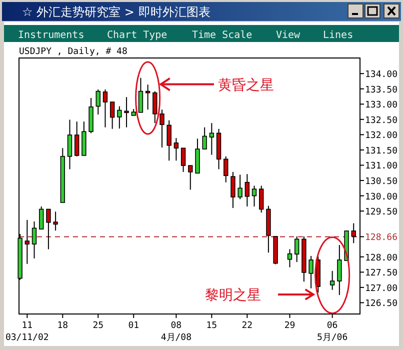 This screenshot has height=350, width=403. What do you see at coordinates (27, 332) in the screenshot?
I see `x-tick-label: 11 03/11/02` at bounding box center [27, 332].